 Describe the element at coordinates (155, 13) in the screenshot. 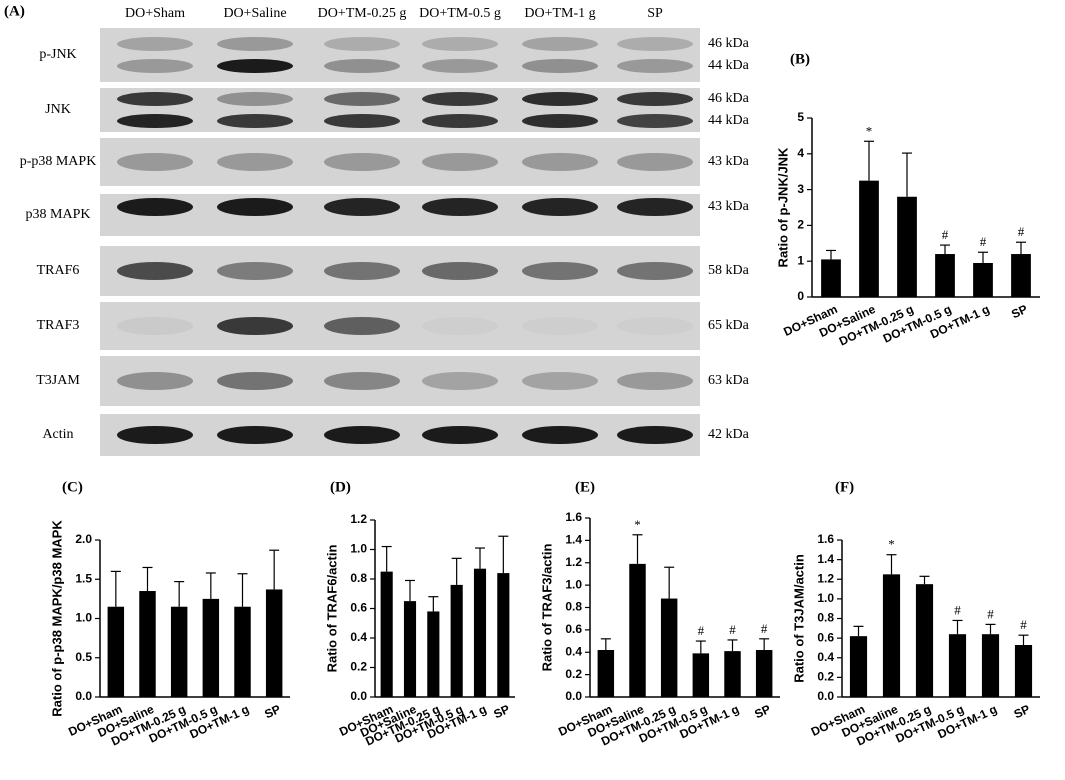

I see `lane-label: DO+Sham` at that location.